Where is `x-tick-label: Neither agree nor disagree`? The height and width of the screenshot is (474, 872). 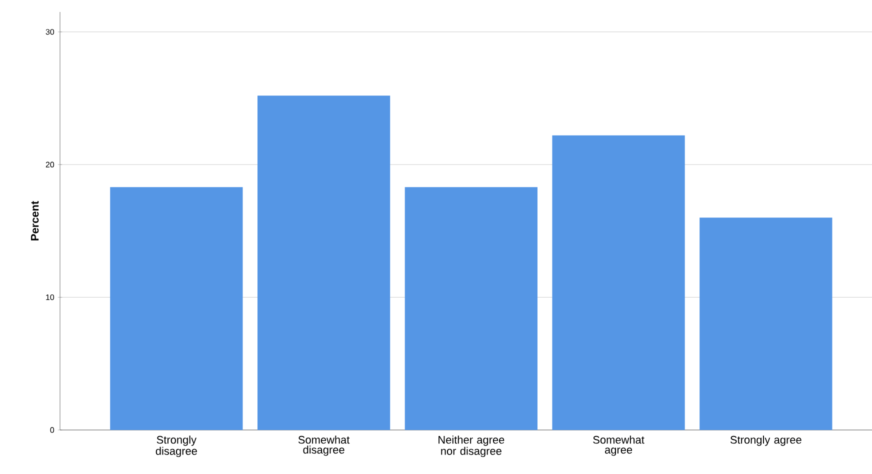 x-tick-label: Neither agree nor disagree is located at coordinates (471, 447).